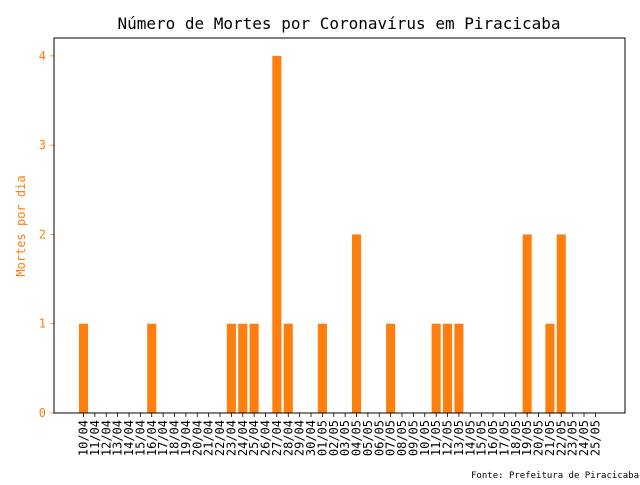  Describe the element at coordinates (459, 438) in the screenshot. I see `x-tick-label: 13/05` at that location.